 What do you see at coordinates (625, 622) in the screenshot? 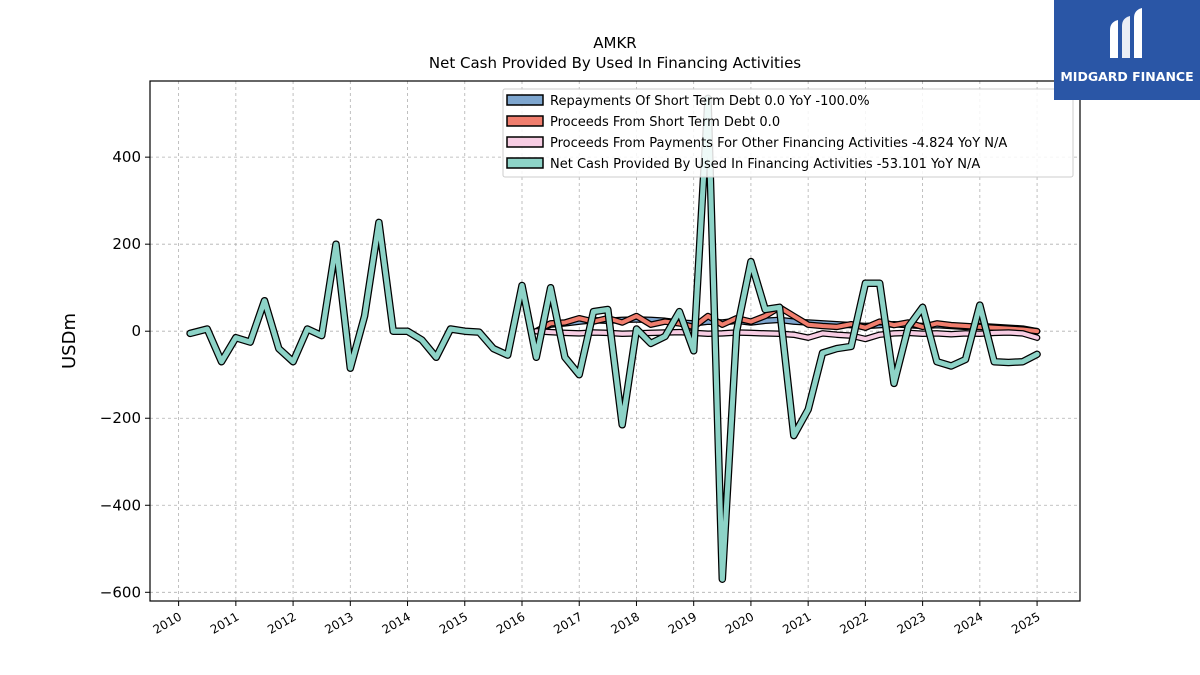
I see `x-tick-label: 2018` at bounding box center [625, 622].